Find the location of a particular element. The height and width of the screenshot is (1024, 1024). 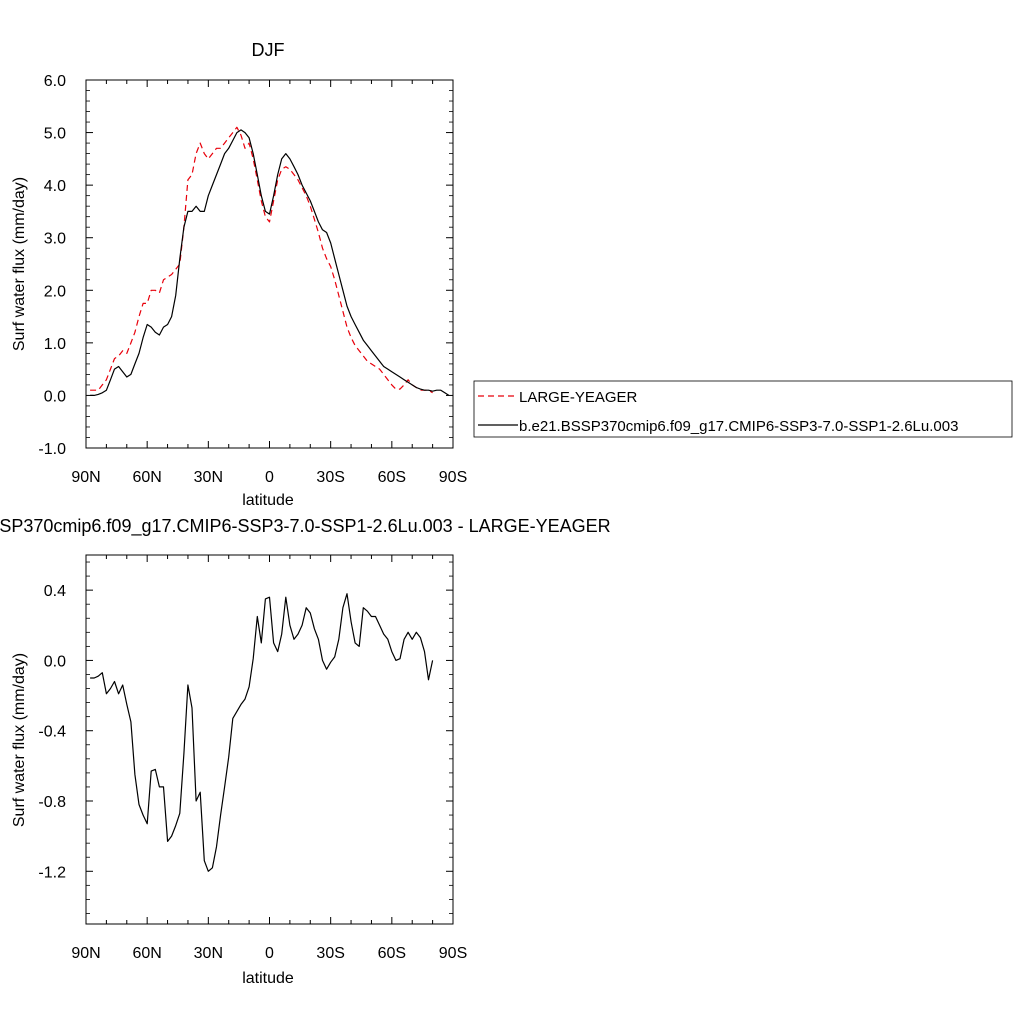

y-tick-label: -1.0 is located at coordinates (52, 449).